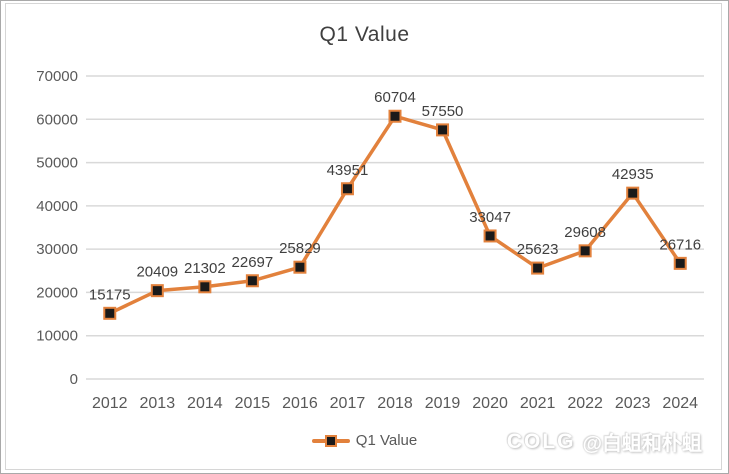 The width and height of the screenshot is (729, 474). I want to click on y-tick-label: 70000, so click(57, 76).